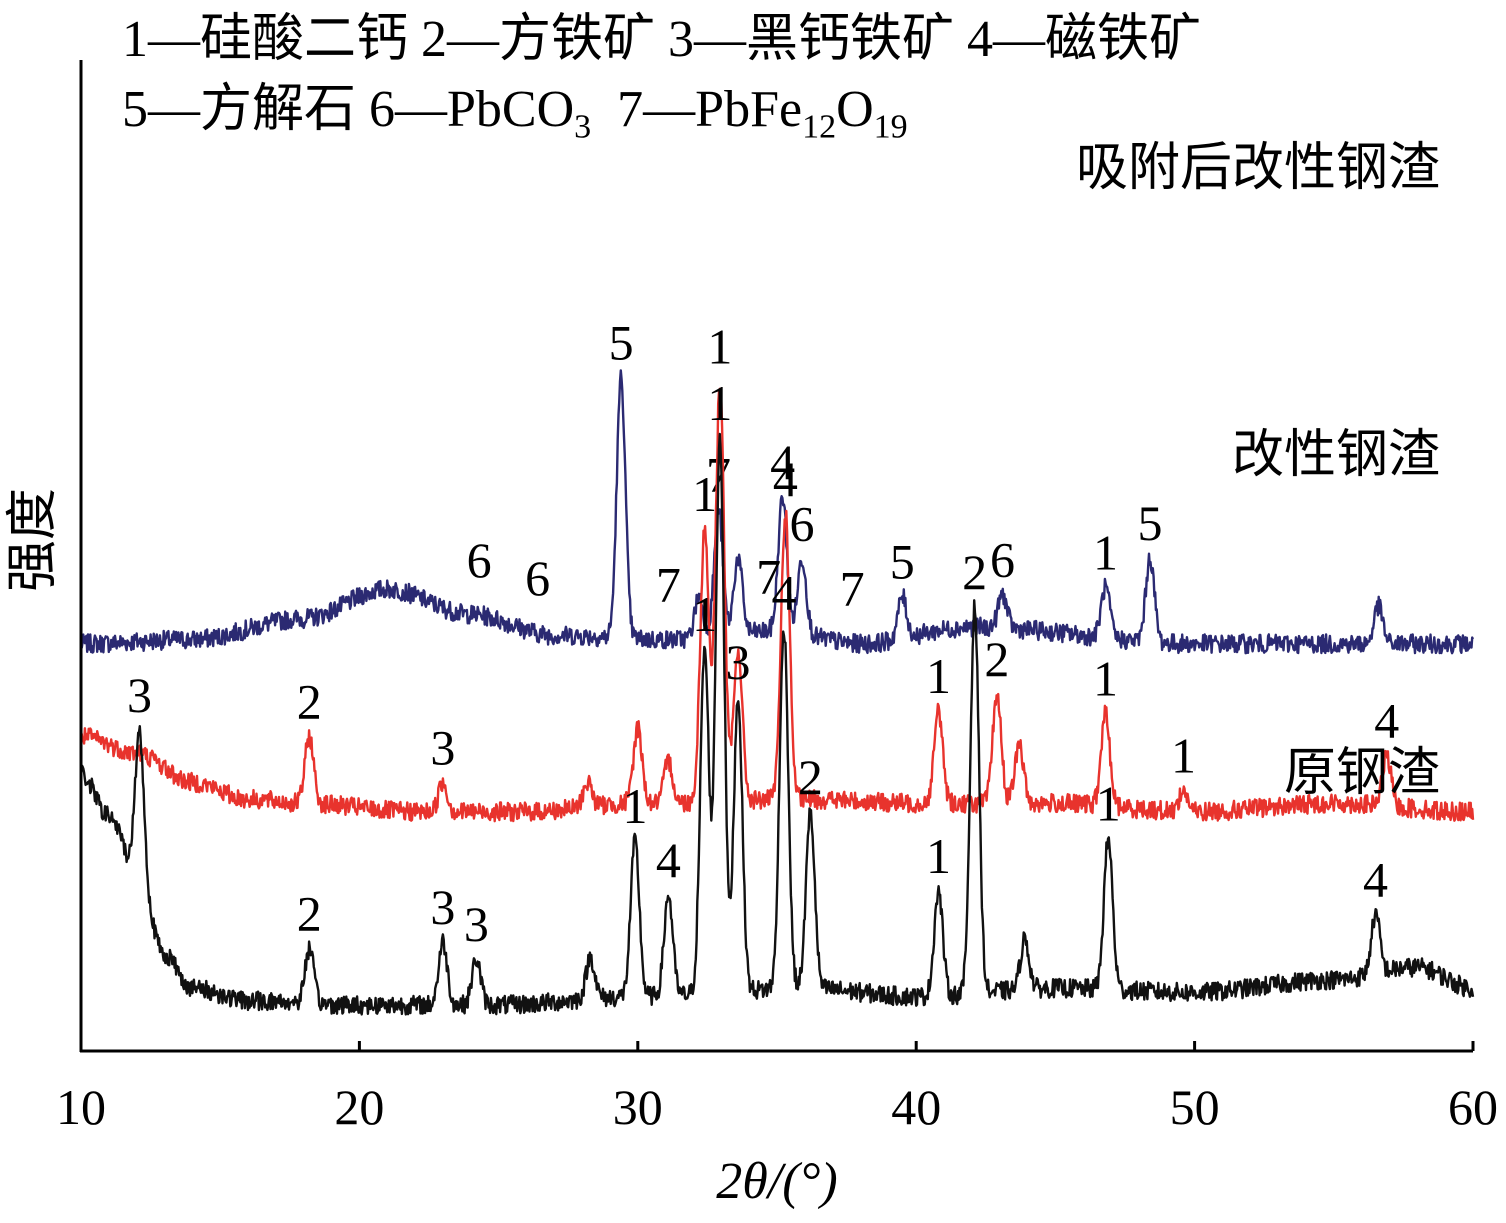 Image resolution: width=1506 pixels, height=1223 pixels. What do you see at coordinates (810, 777) in the screenshot?
I see `peak-label-s3-12: 2` at bounding box center [810, 777].